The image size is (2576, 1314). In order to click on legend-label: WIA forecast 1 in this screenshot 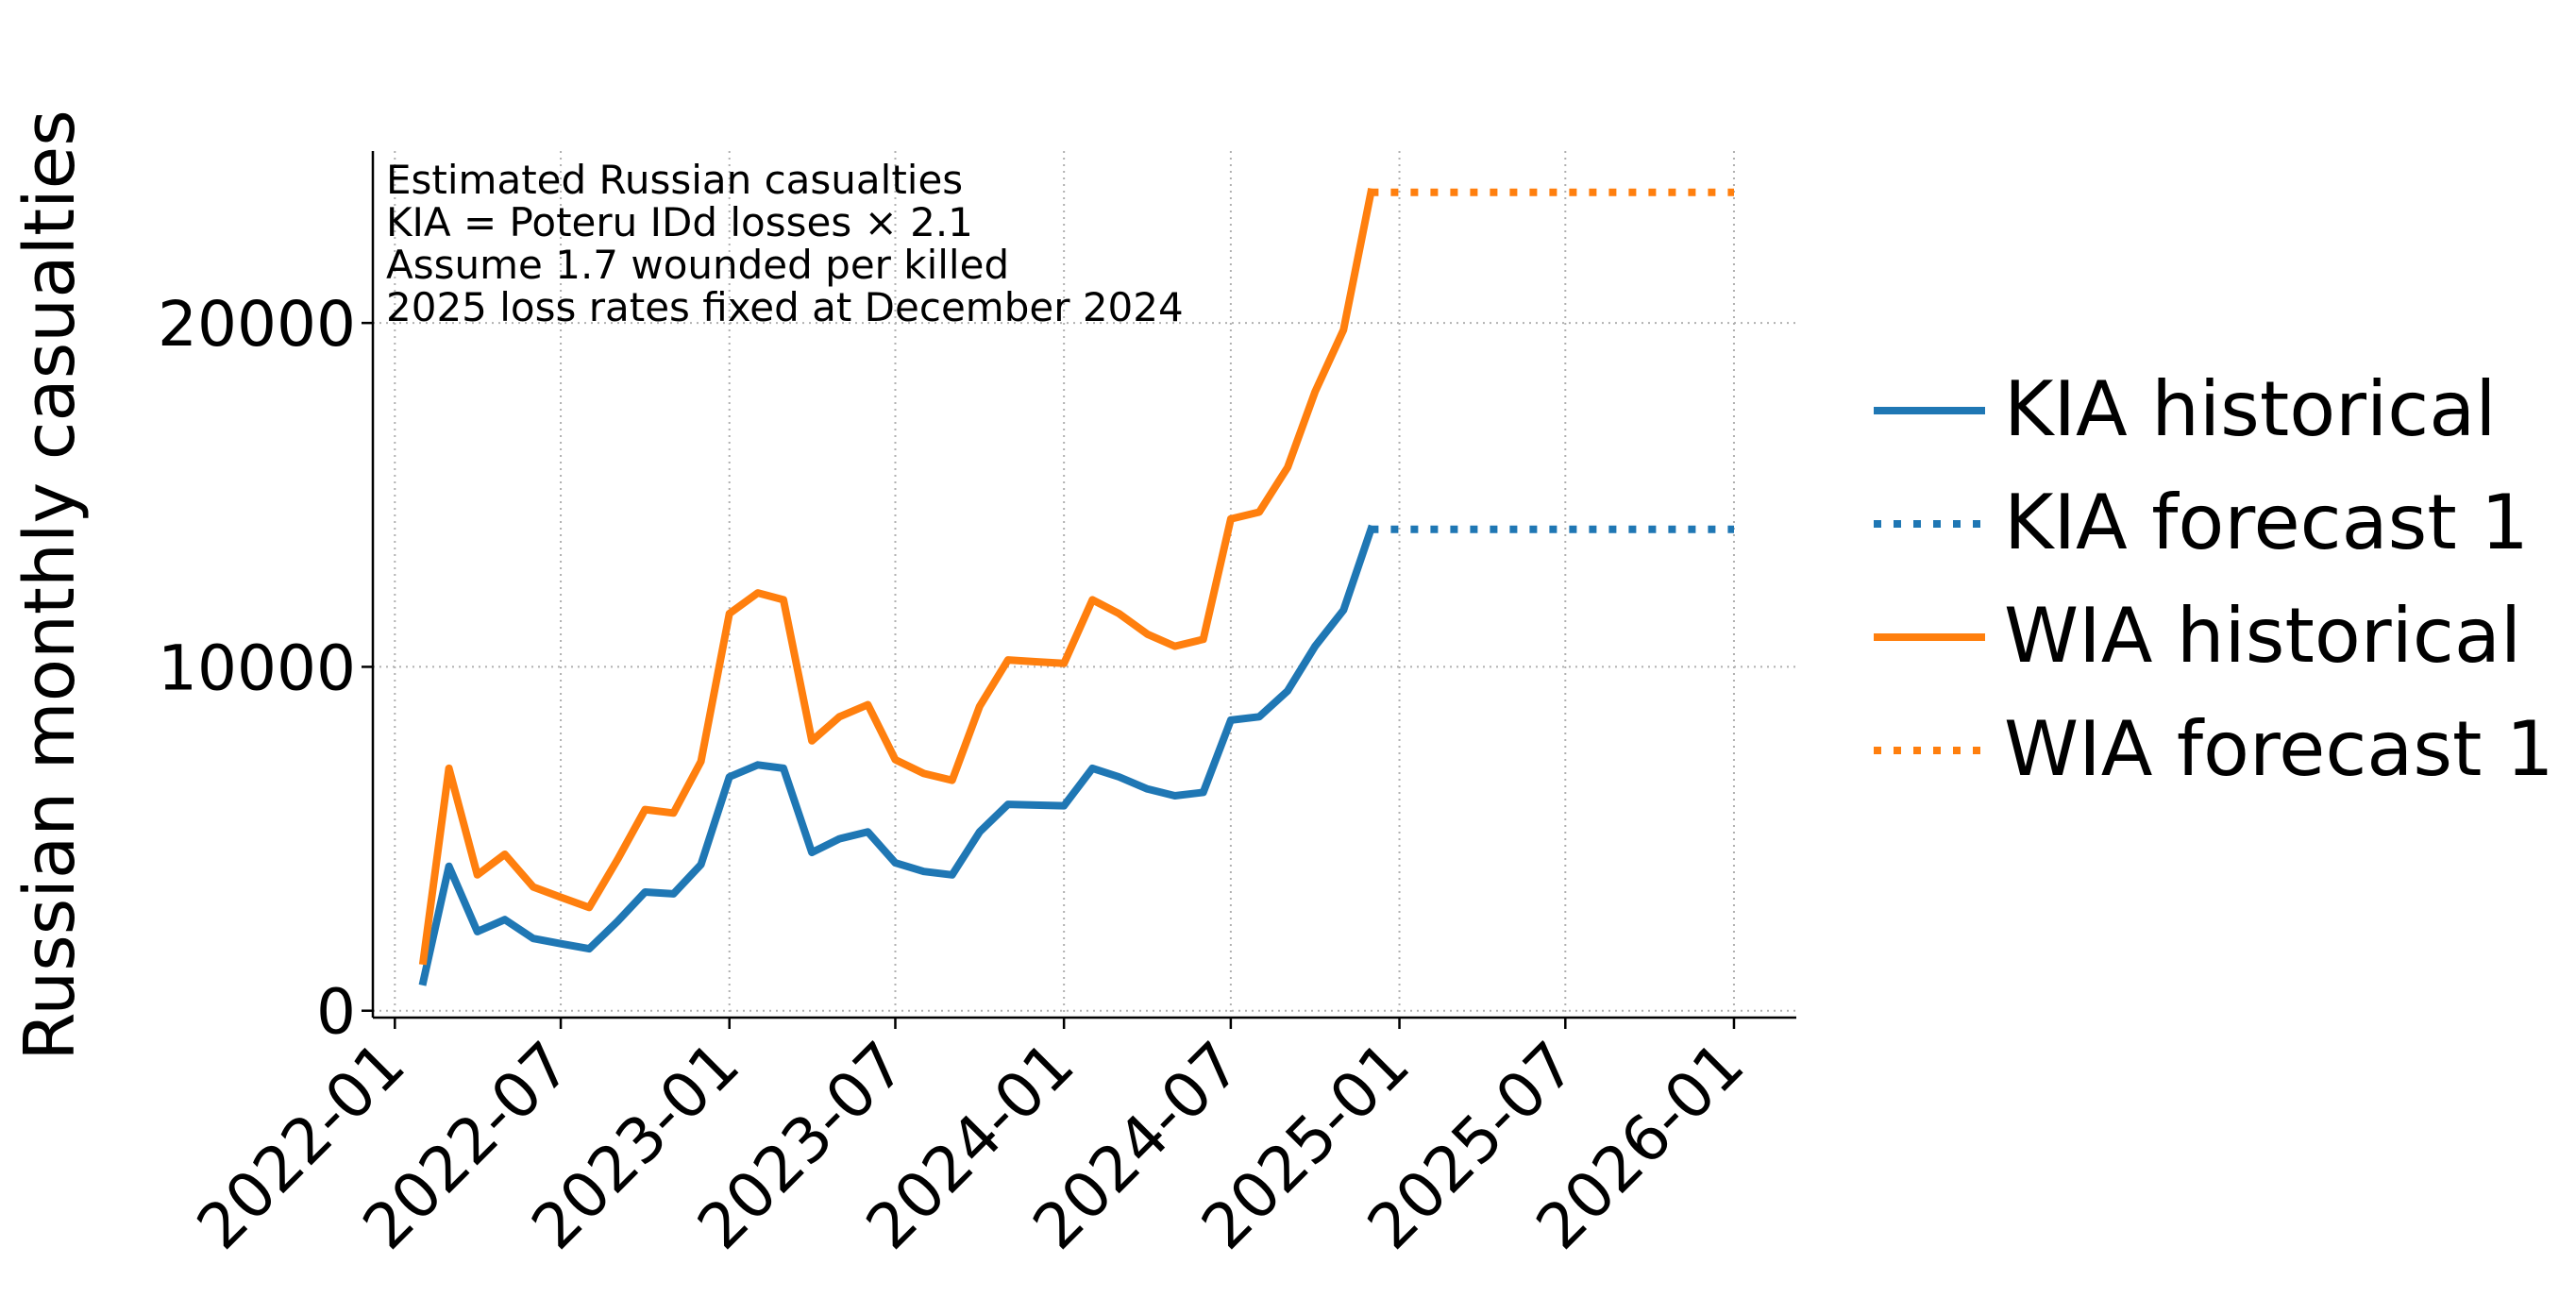, I will do `click(2279, 749)`.